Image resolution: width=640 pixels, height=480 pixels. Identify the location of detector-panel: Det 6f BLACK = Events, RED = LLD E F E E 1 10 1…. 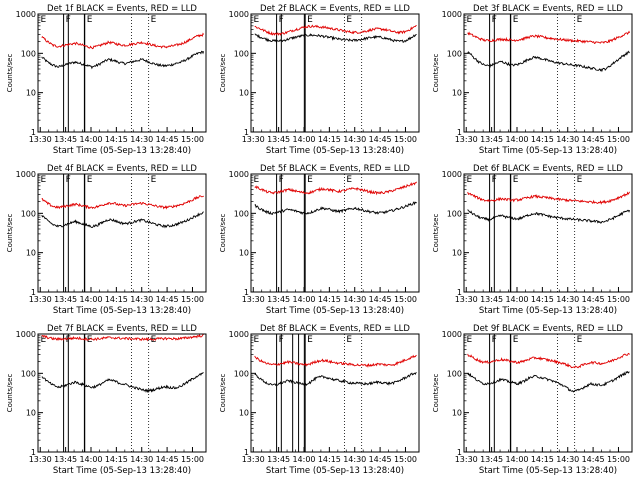
(532, 240).